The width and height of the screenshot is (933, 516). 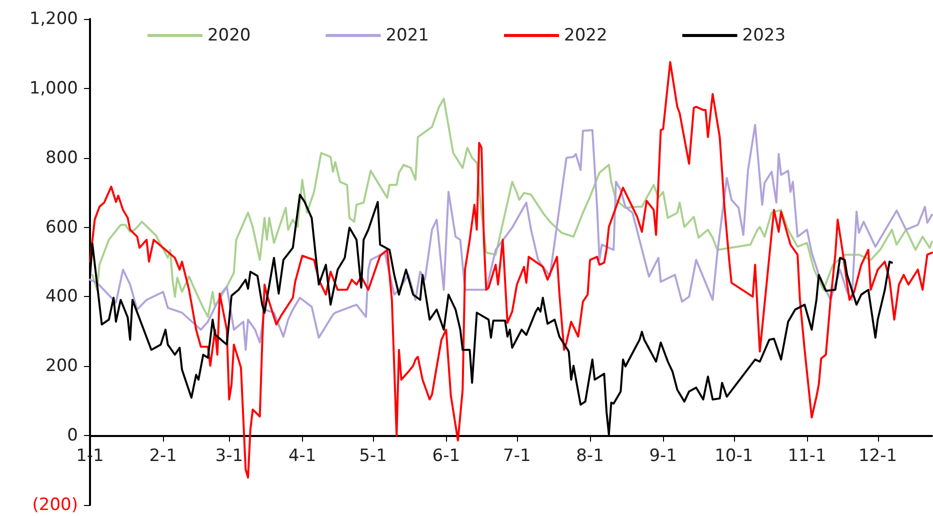 I want to click on x-tick-label: 12-1, so click(x=878, y=456).